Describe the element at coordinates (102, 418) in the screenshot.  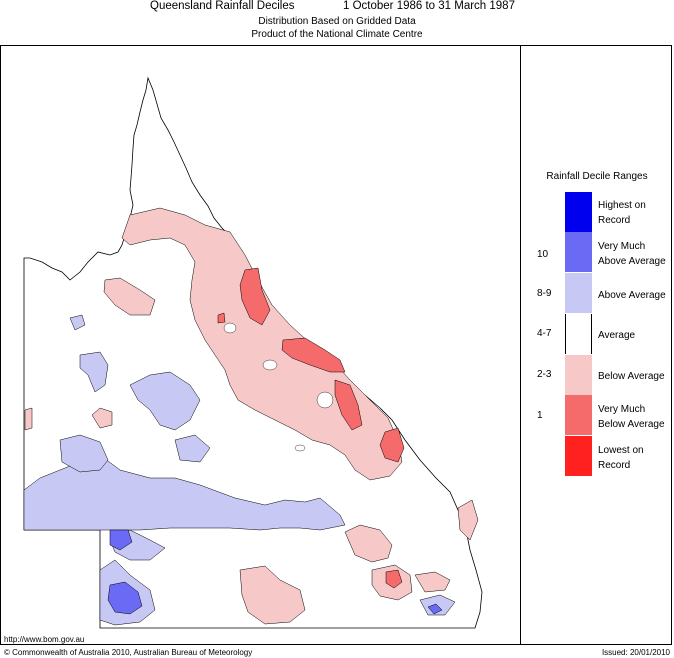
I see `region-below-average-west` at that location.